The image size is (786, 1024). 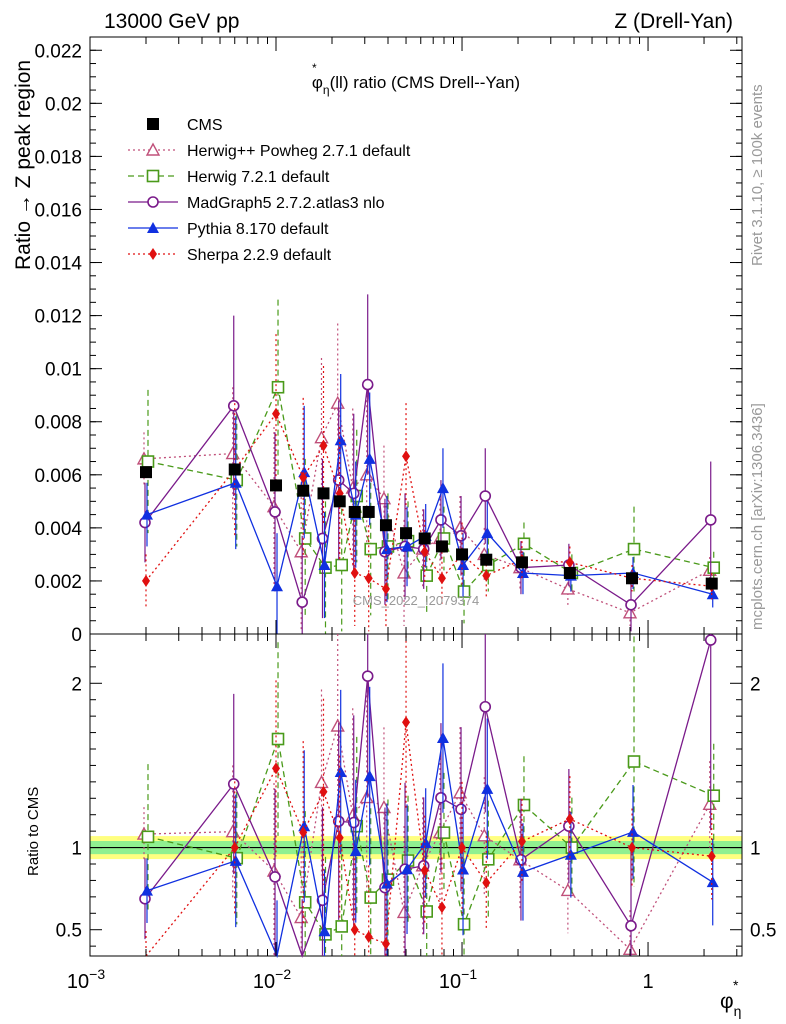 What do you see at coordinates (58, 51) in the screenshot?
I see `main-y-tick-label: 0.022` at bounding box center [58, 51].